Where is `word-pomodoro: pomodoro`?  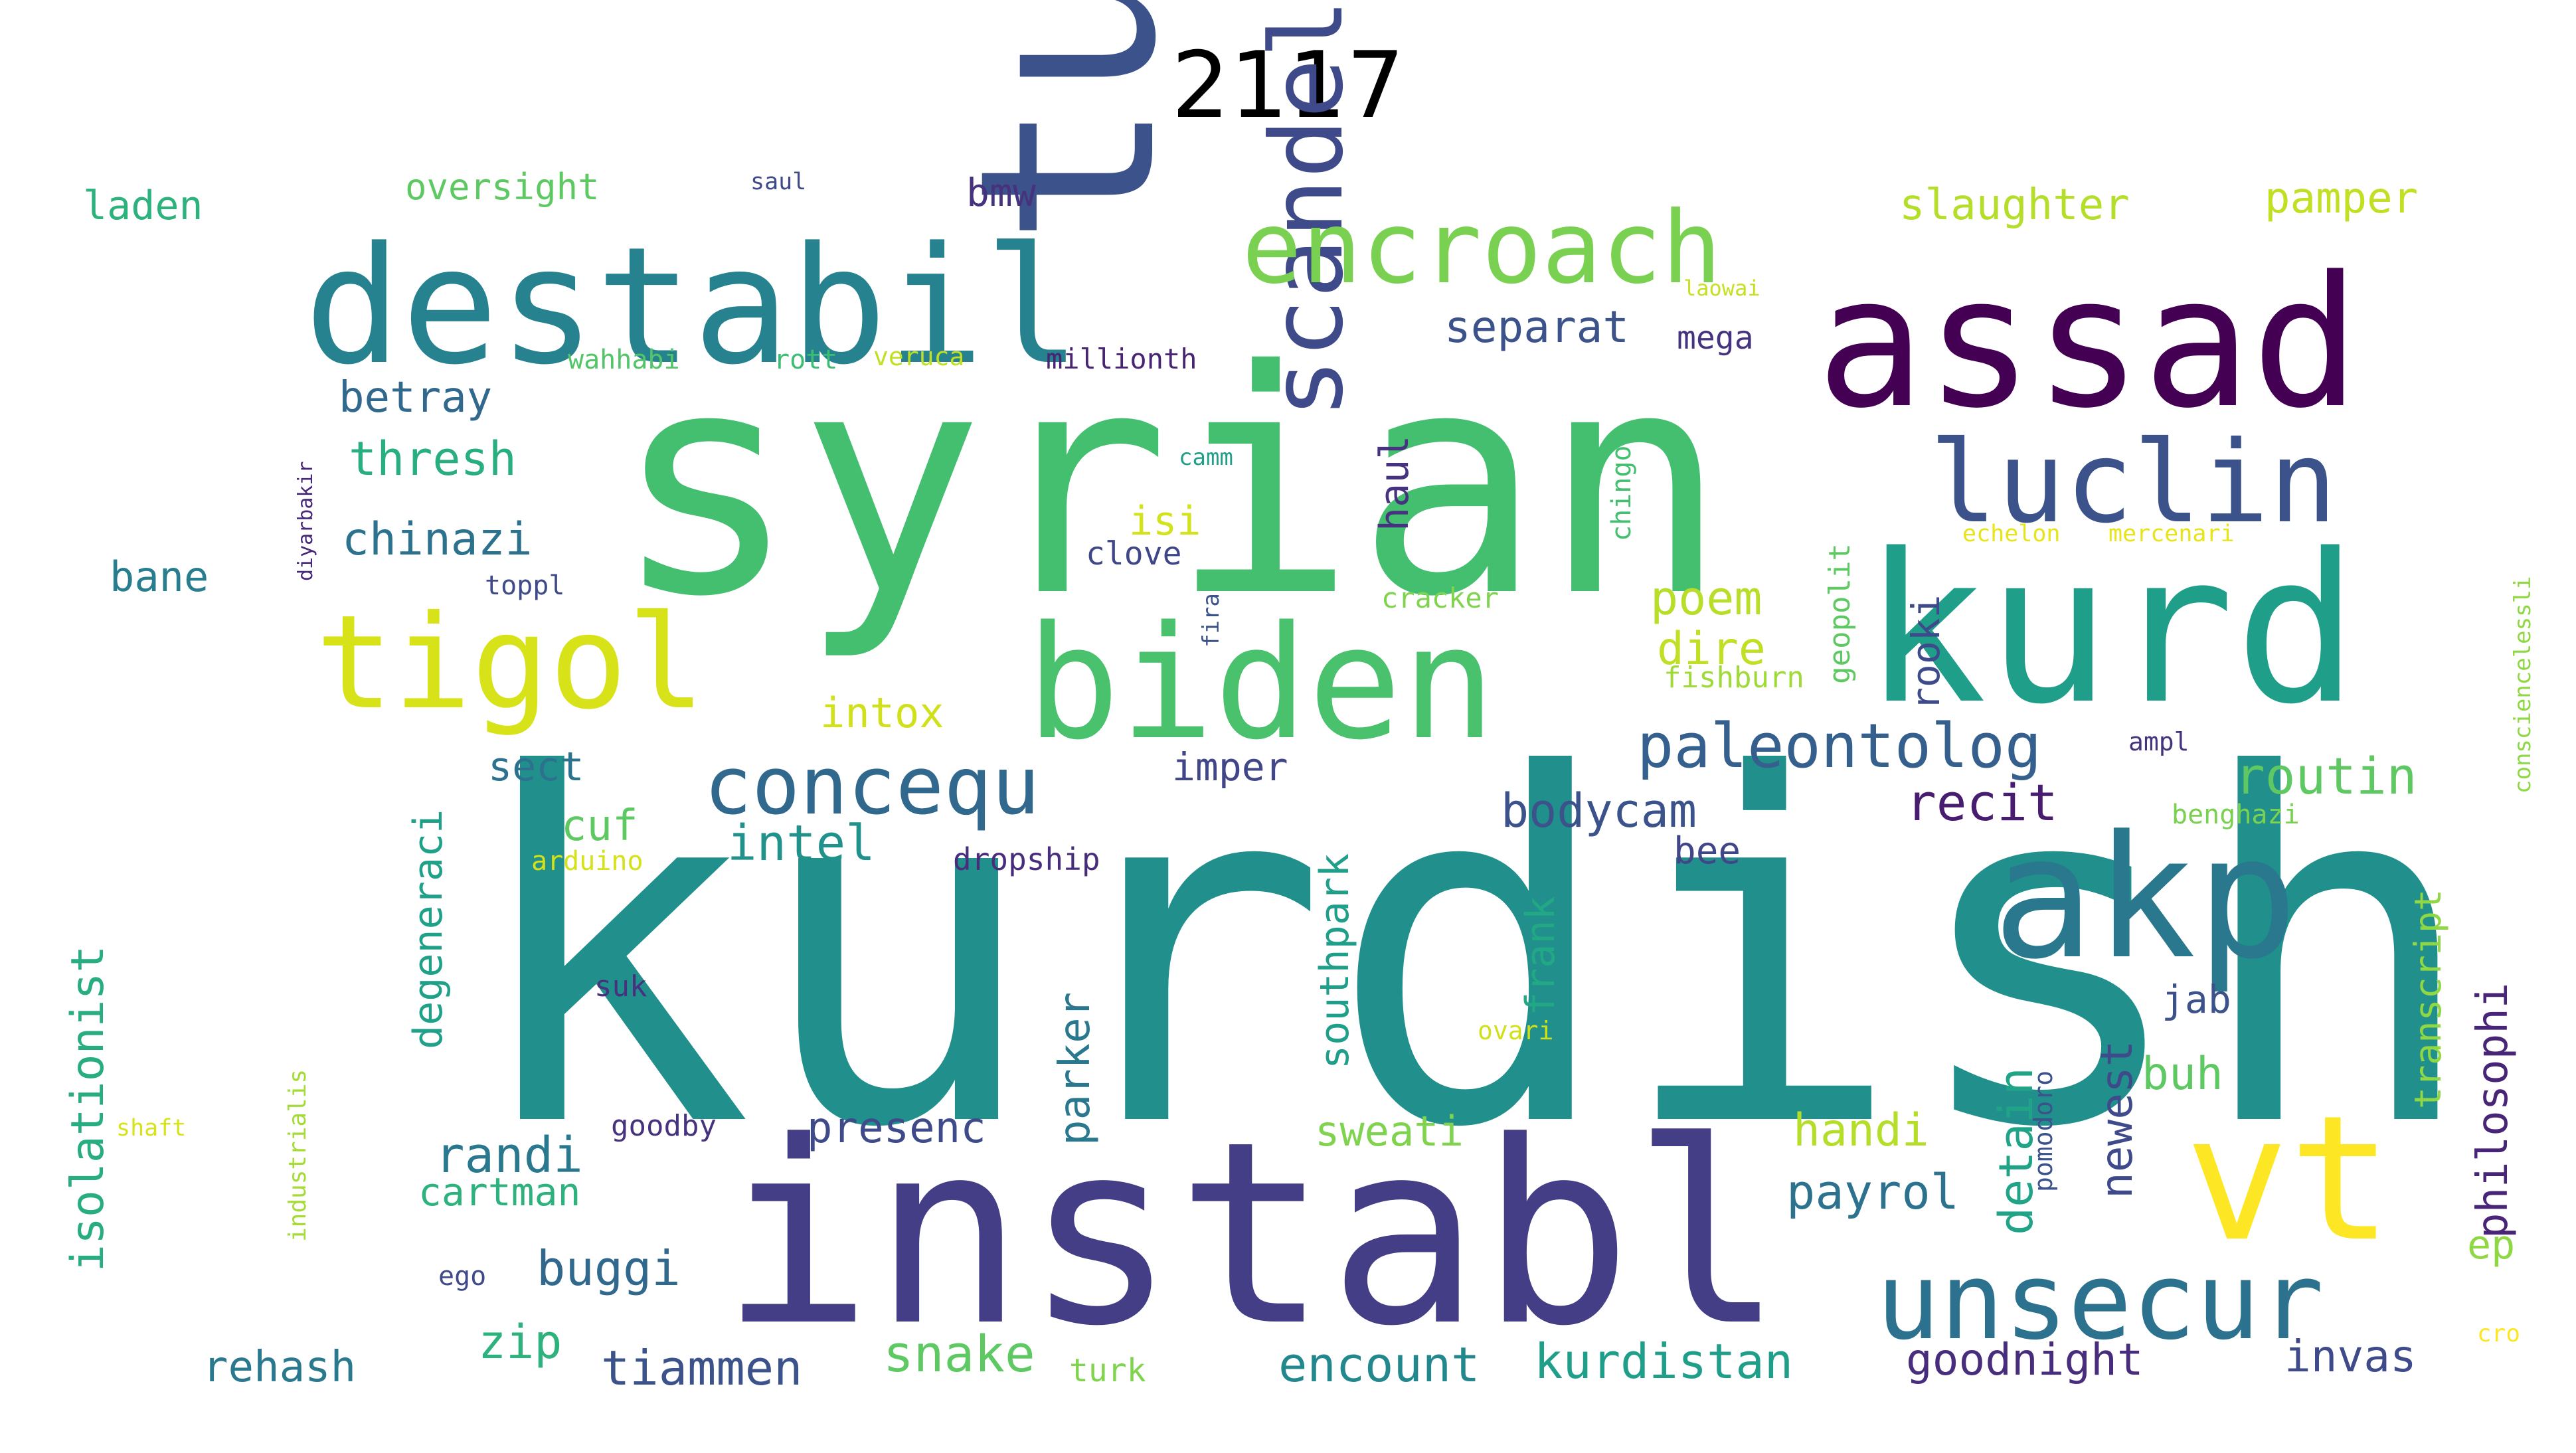 word-pomodoro: pomodoro is located at coordinates (2043, 1131).